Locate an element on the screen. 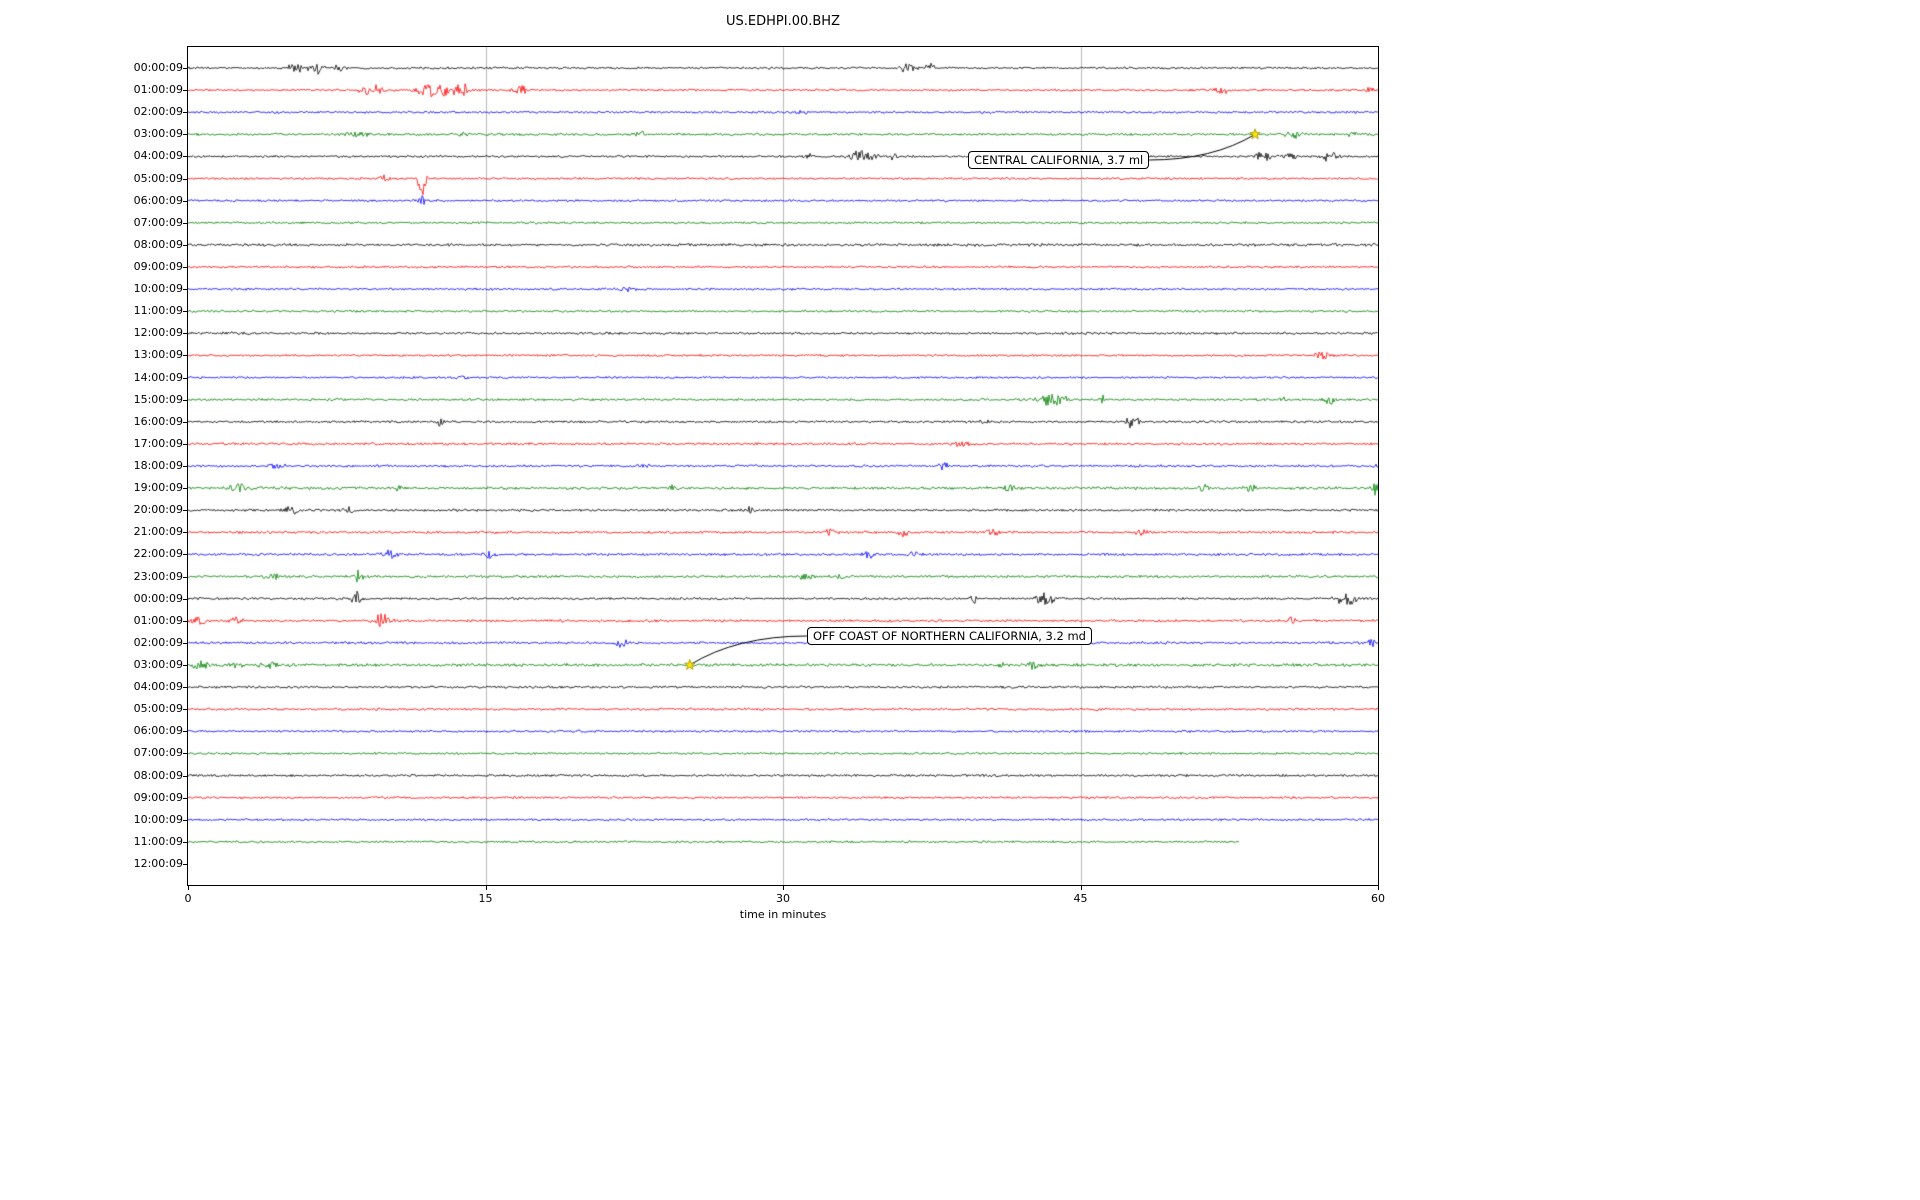 The height and width of the screenshot is (1200, 1920). event-annotation-off-coast-northern-california: OFF COAST OF NORTHERN CALIFORNIA, 3.2 md is located at coordinates (949, 636).